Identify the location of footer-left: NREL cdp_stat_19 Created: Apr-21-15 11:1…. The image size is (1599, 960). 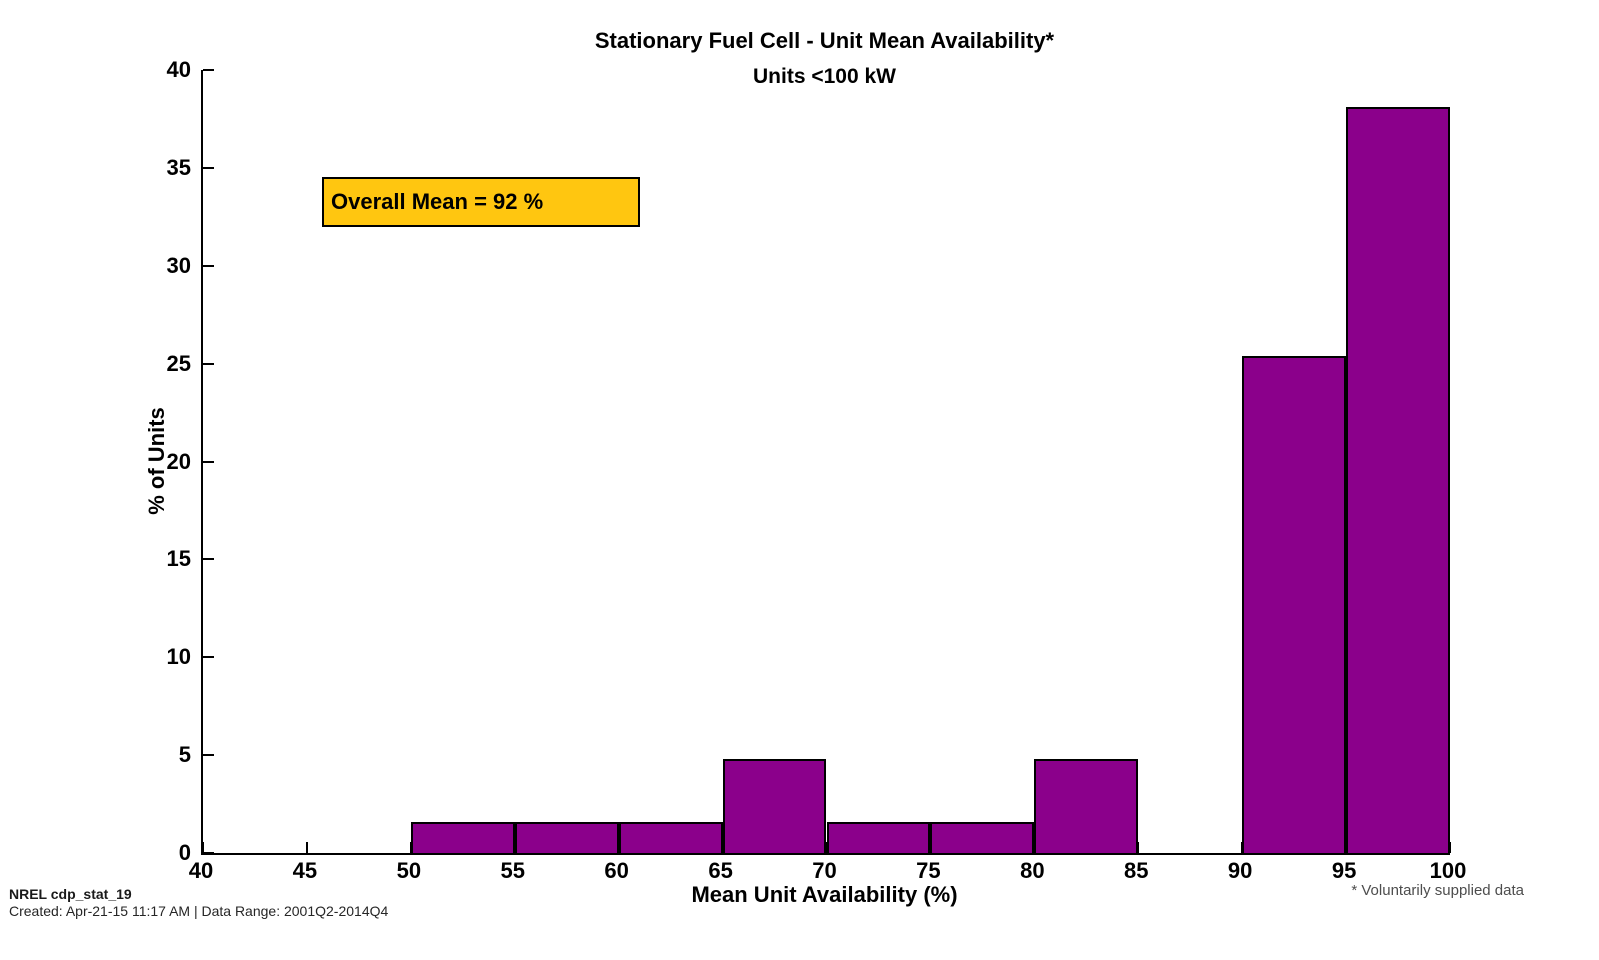
(198, 903).